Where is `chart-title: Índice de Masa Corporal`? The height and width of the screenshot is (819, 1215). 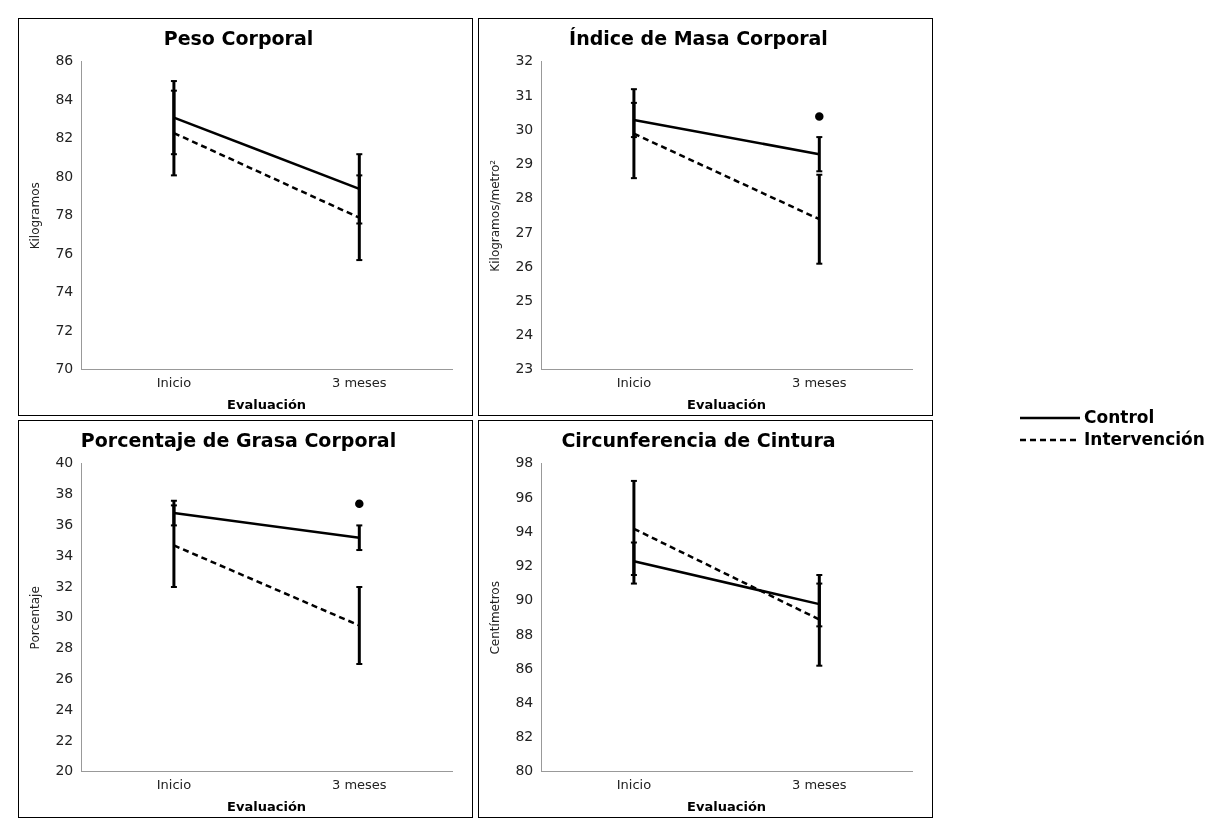
chart-title: Índice de Masa Corporal is located at coordinates (698, 38).